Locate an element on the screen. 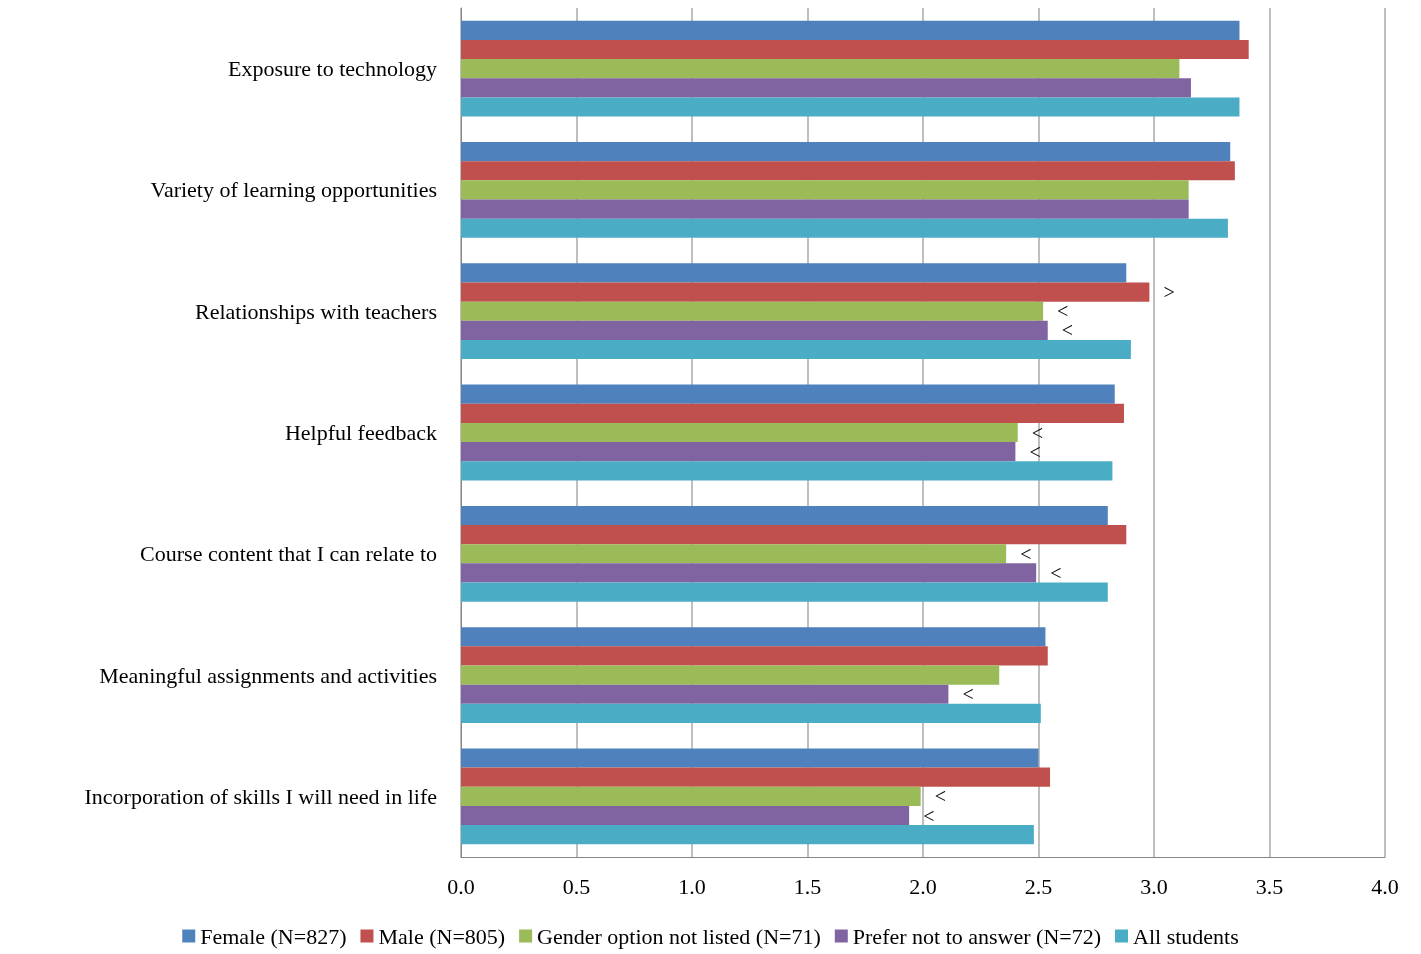  x-tick-label: 2.5 is located at coordinates (1038, 886).